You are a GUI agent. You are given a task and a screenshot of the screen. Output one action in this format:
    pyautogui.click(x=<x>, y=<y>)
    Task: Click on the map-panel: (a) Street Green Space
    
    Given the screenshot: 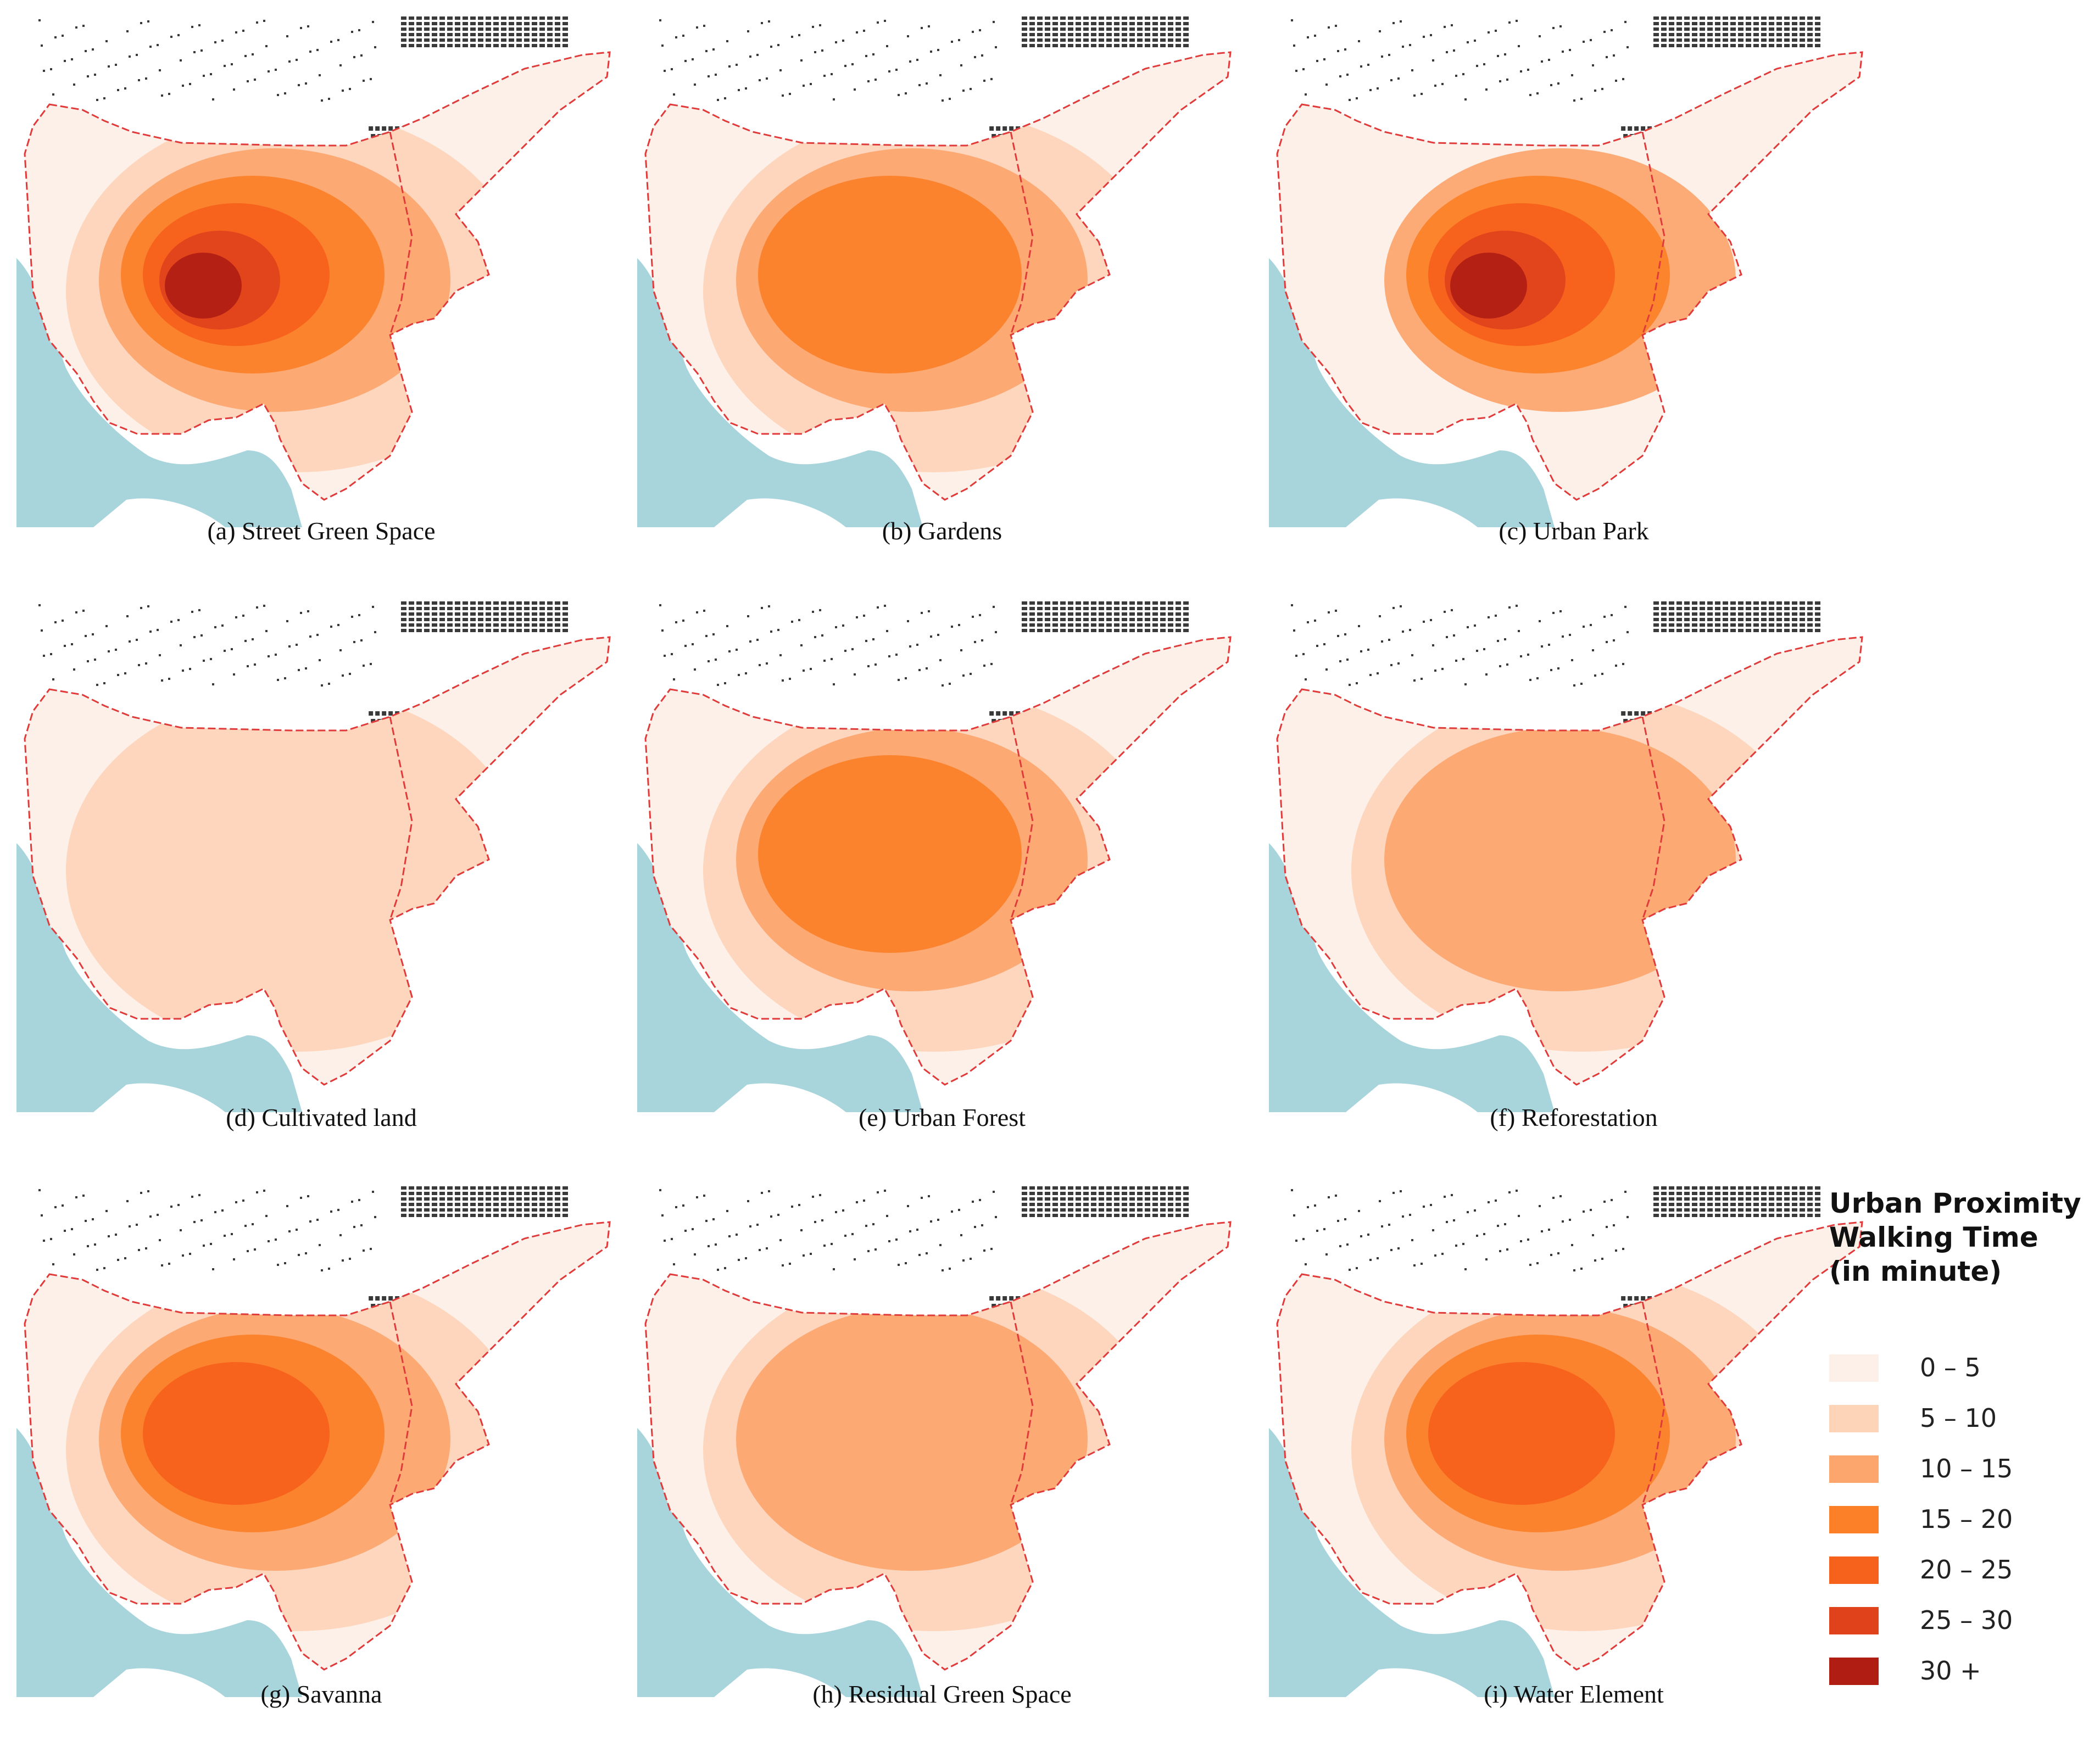 What is the action you would take?
    pyautogui.click(x=321, y=293)
    